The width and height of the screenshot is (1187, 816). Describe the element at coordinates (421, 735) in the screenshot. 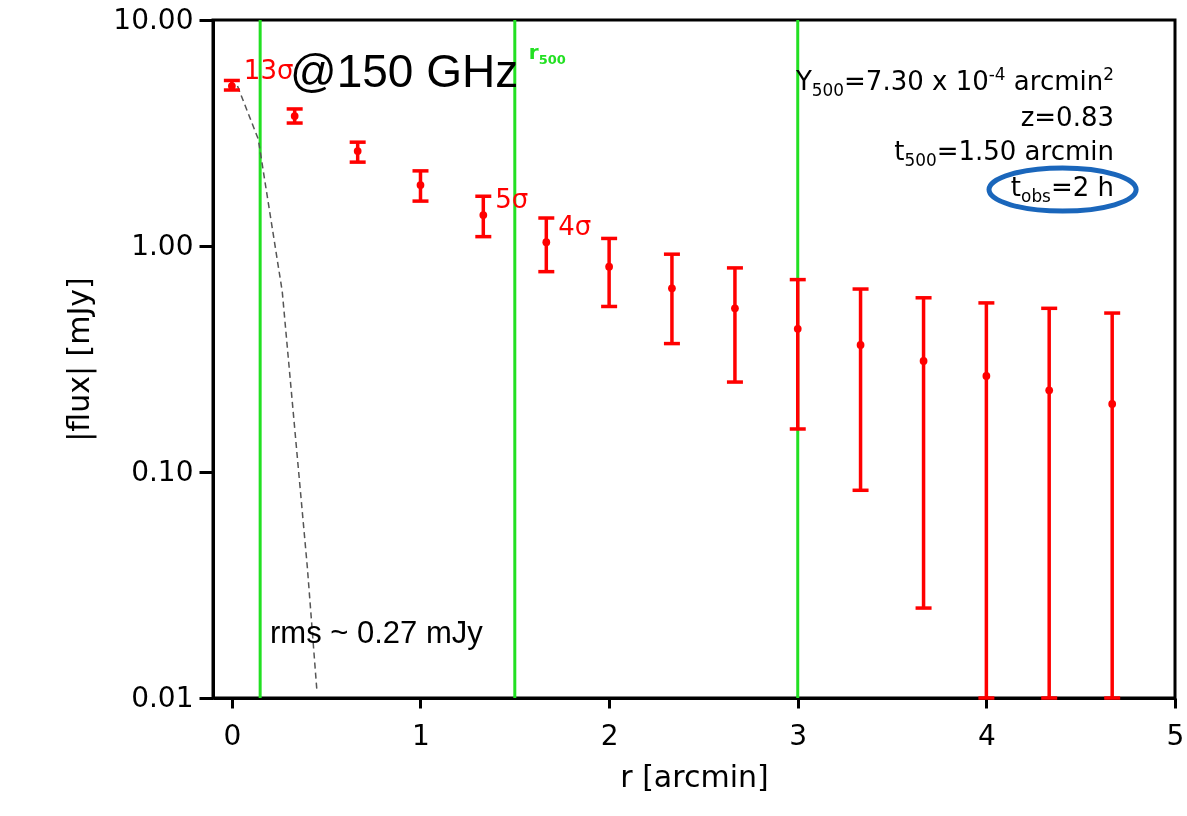

I see `x-tick-label: 1` at that location.